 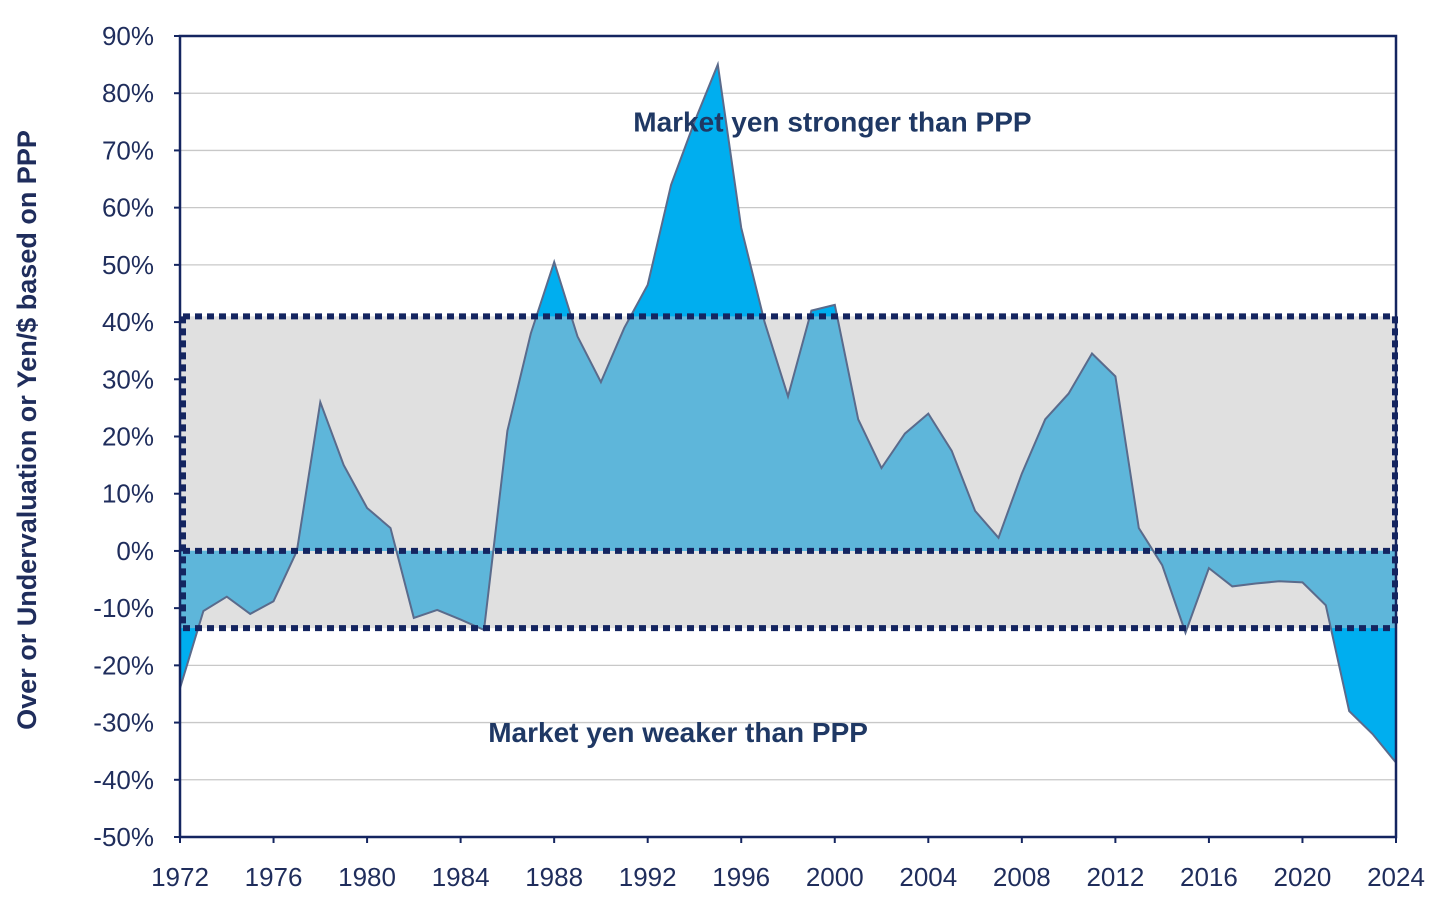 What do you see at coordinates (128, 379) in the screenshot?
I see `y-tick-label-6: 30%` at bounding box center [128, 379].